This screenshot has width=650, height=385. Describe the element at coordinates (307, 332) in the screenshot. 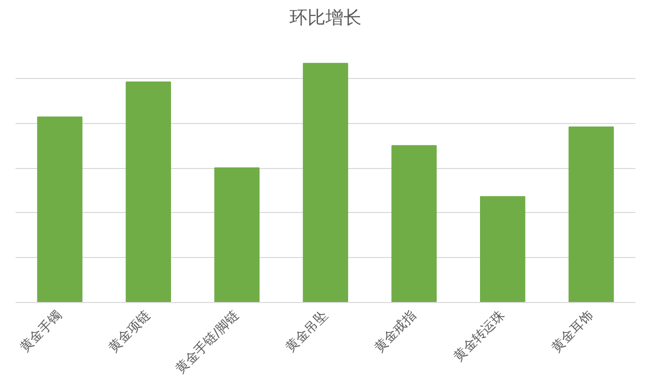

I see `x-tick-label: 黄金吊坠` at that location.